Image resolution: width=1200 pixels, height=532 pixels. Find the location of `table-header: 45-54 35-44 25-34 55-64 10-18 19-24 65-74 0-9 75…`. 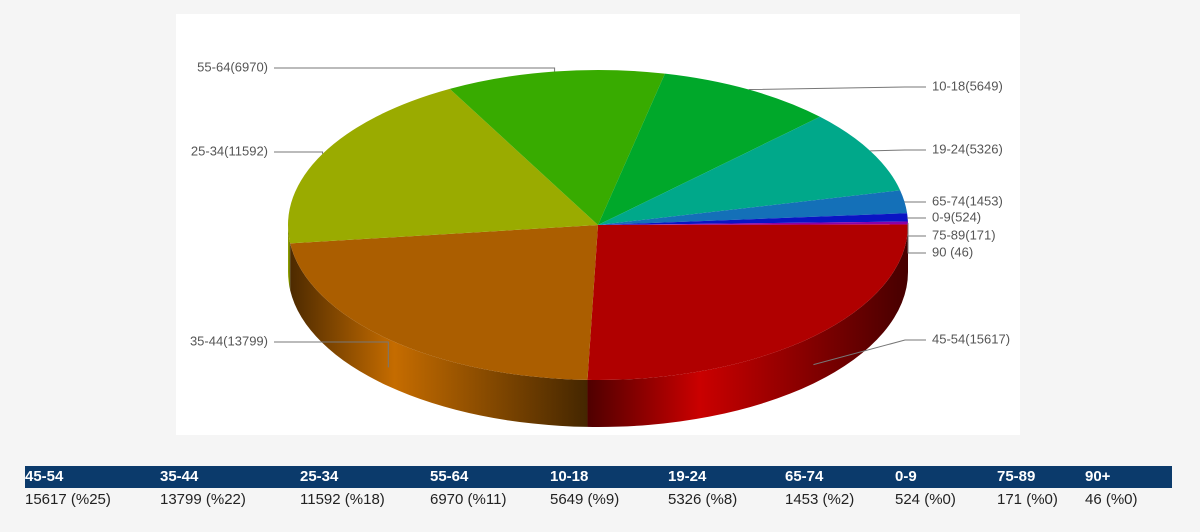

table-header: 45-54 35-44 25-34 55-64 10-18 19-24 65-74 0-9 75… is located at coordinates (598, 477).